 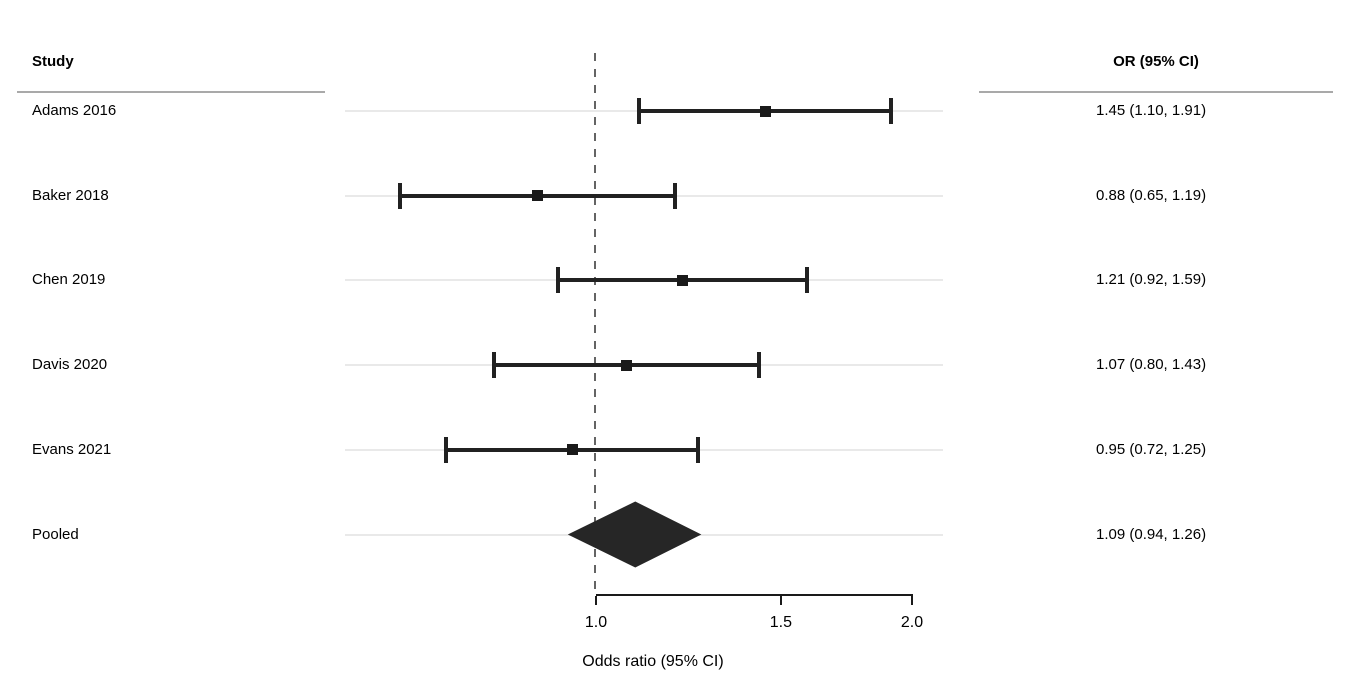 I want to click on or-header-rule, so click(x=1156, y=92).